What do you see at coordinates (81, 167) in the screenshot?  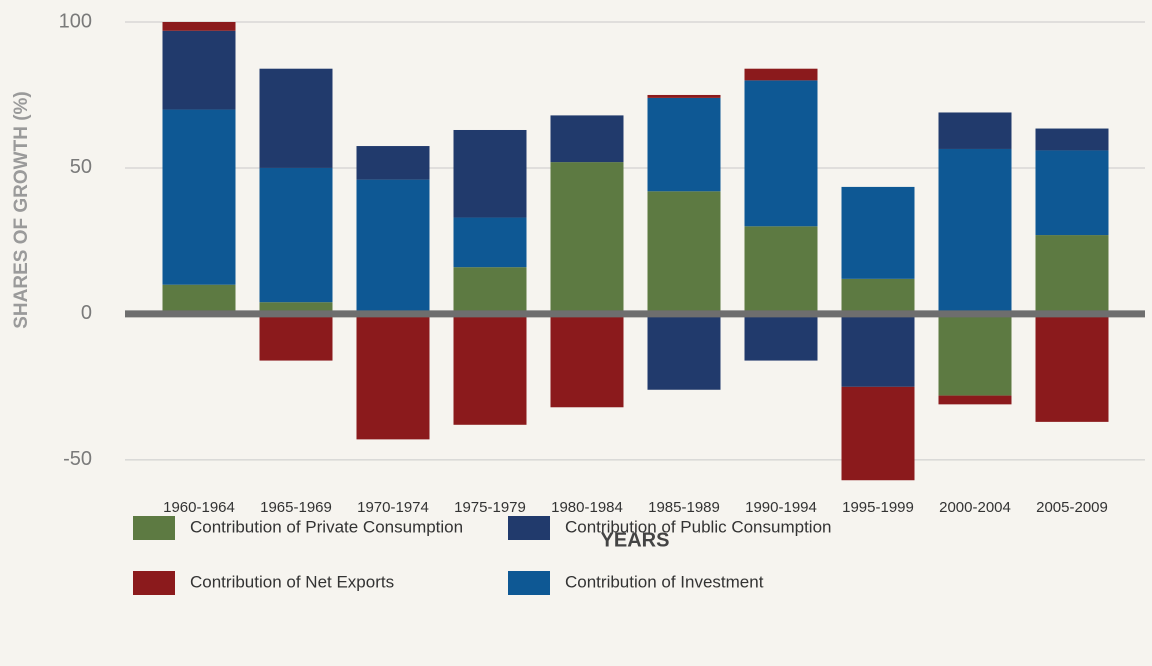 I see `y-tick-label: 50` at bounding box center [81, 167].